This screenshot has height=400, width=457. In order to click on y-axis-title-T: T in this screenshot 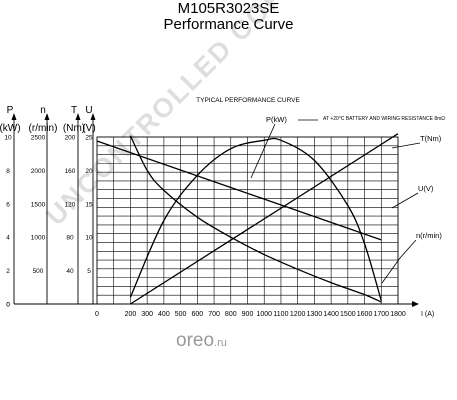, I will do `click(74, 110)`.